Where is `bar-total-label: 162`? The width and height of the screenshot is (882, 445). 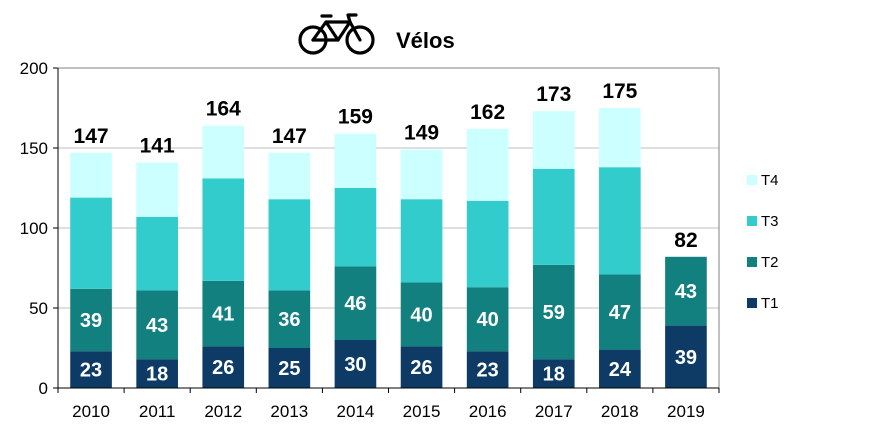
bar-total-label: 162 is located at coordinates (487, 112).